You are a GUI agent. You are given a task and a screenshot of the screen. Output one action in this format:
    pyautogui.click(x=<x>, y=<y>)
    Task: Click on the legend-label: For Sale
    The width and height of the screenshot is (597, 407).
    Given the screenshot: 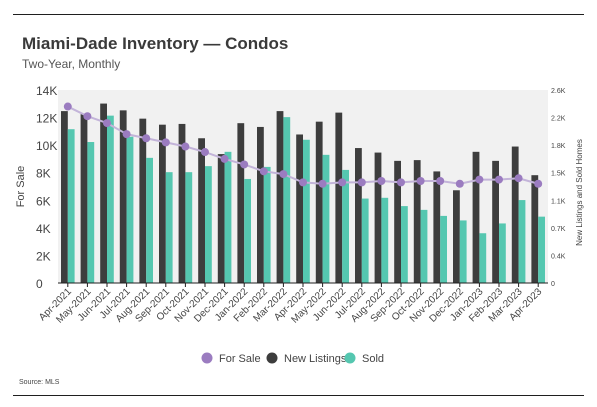 What is the action you would take?
    pyautogui.click(x=240, y=359)
    